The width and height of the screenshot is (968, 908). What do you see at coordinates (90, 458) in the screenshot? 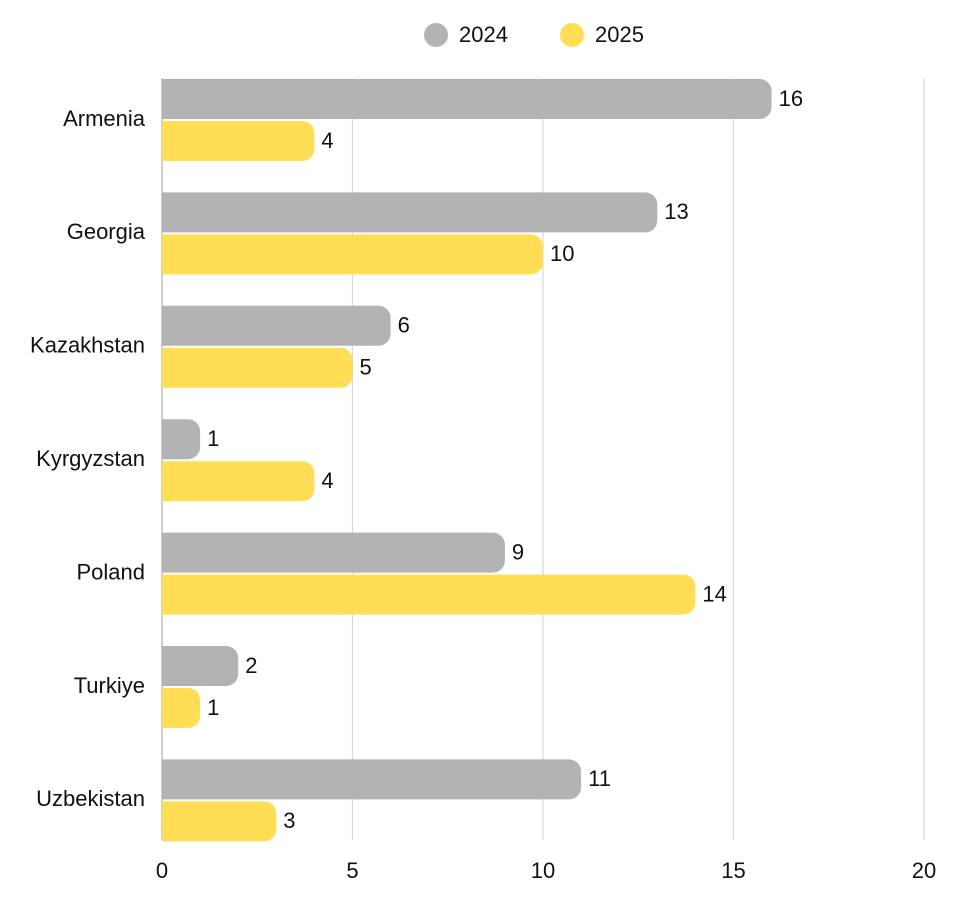
I see `category-label-kyrgyzstan: Kyrgyzstan` at bounding box center [90, 458].